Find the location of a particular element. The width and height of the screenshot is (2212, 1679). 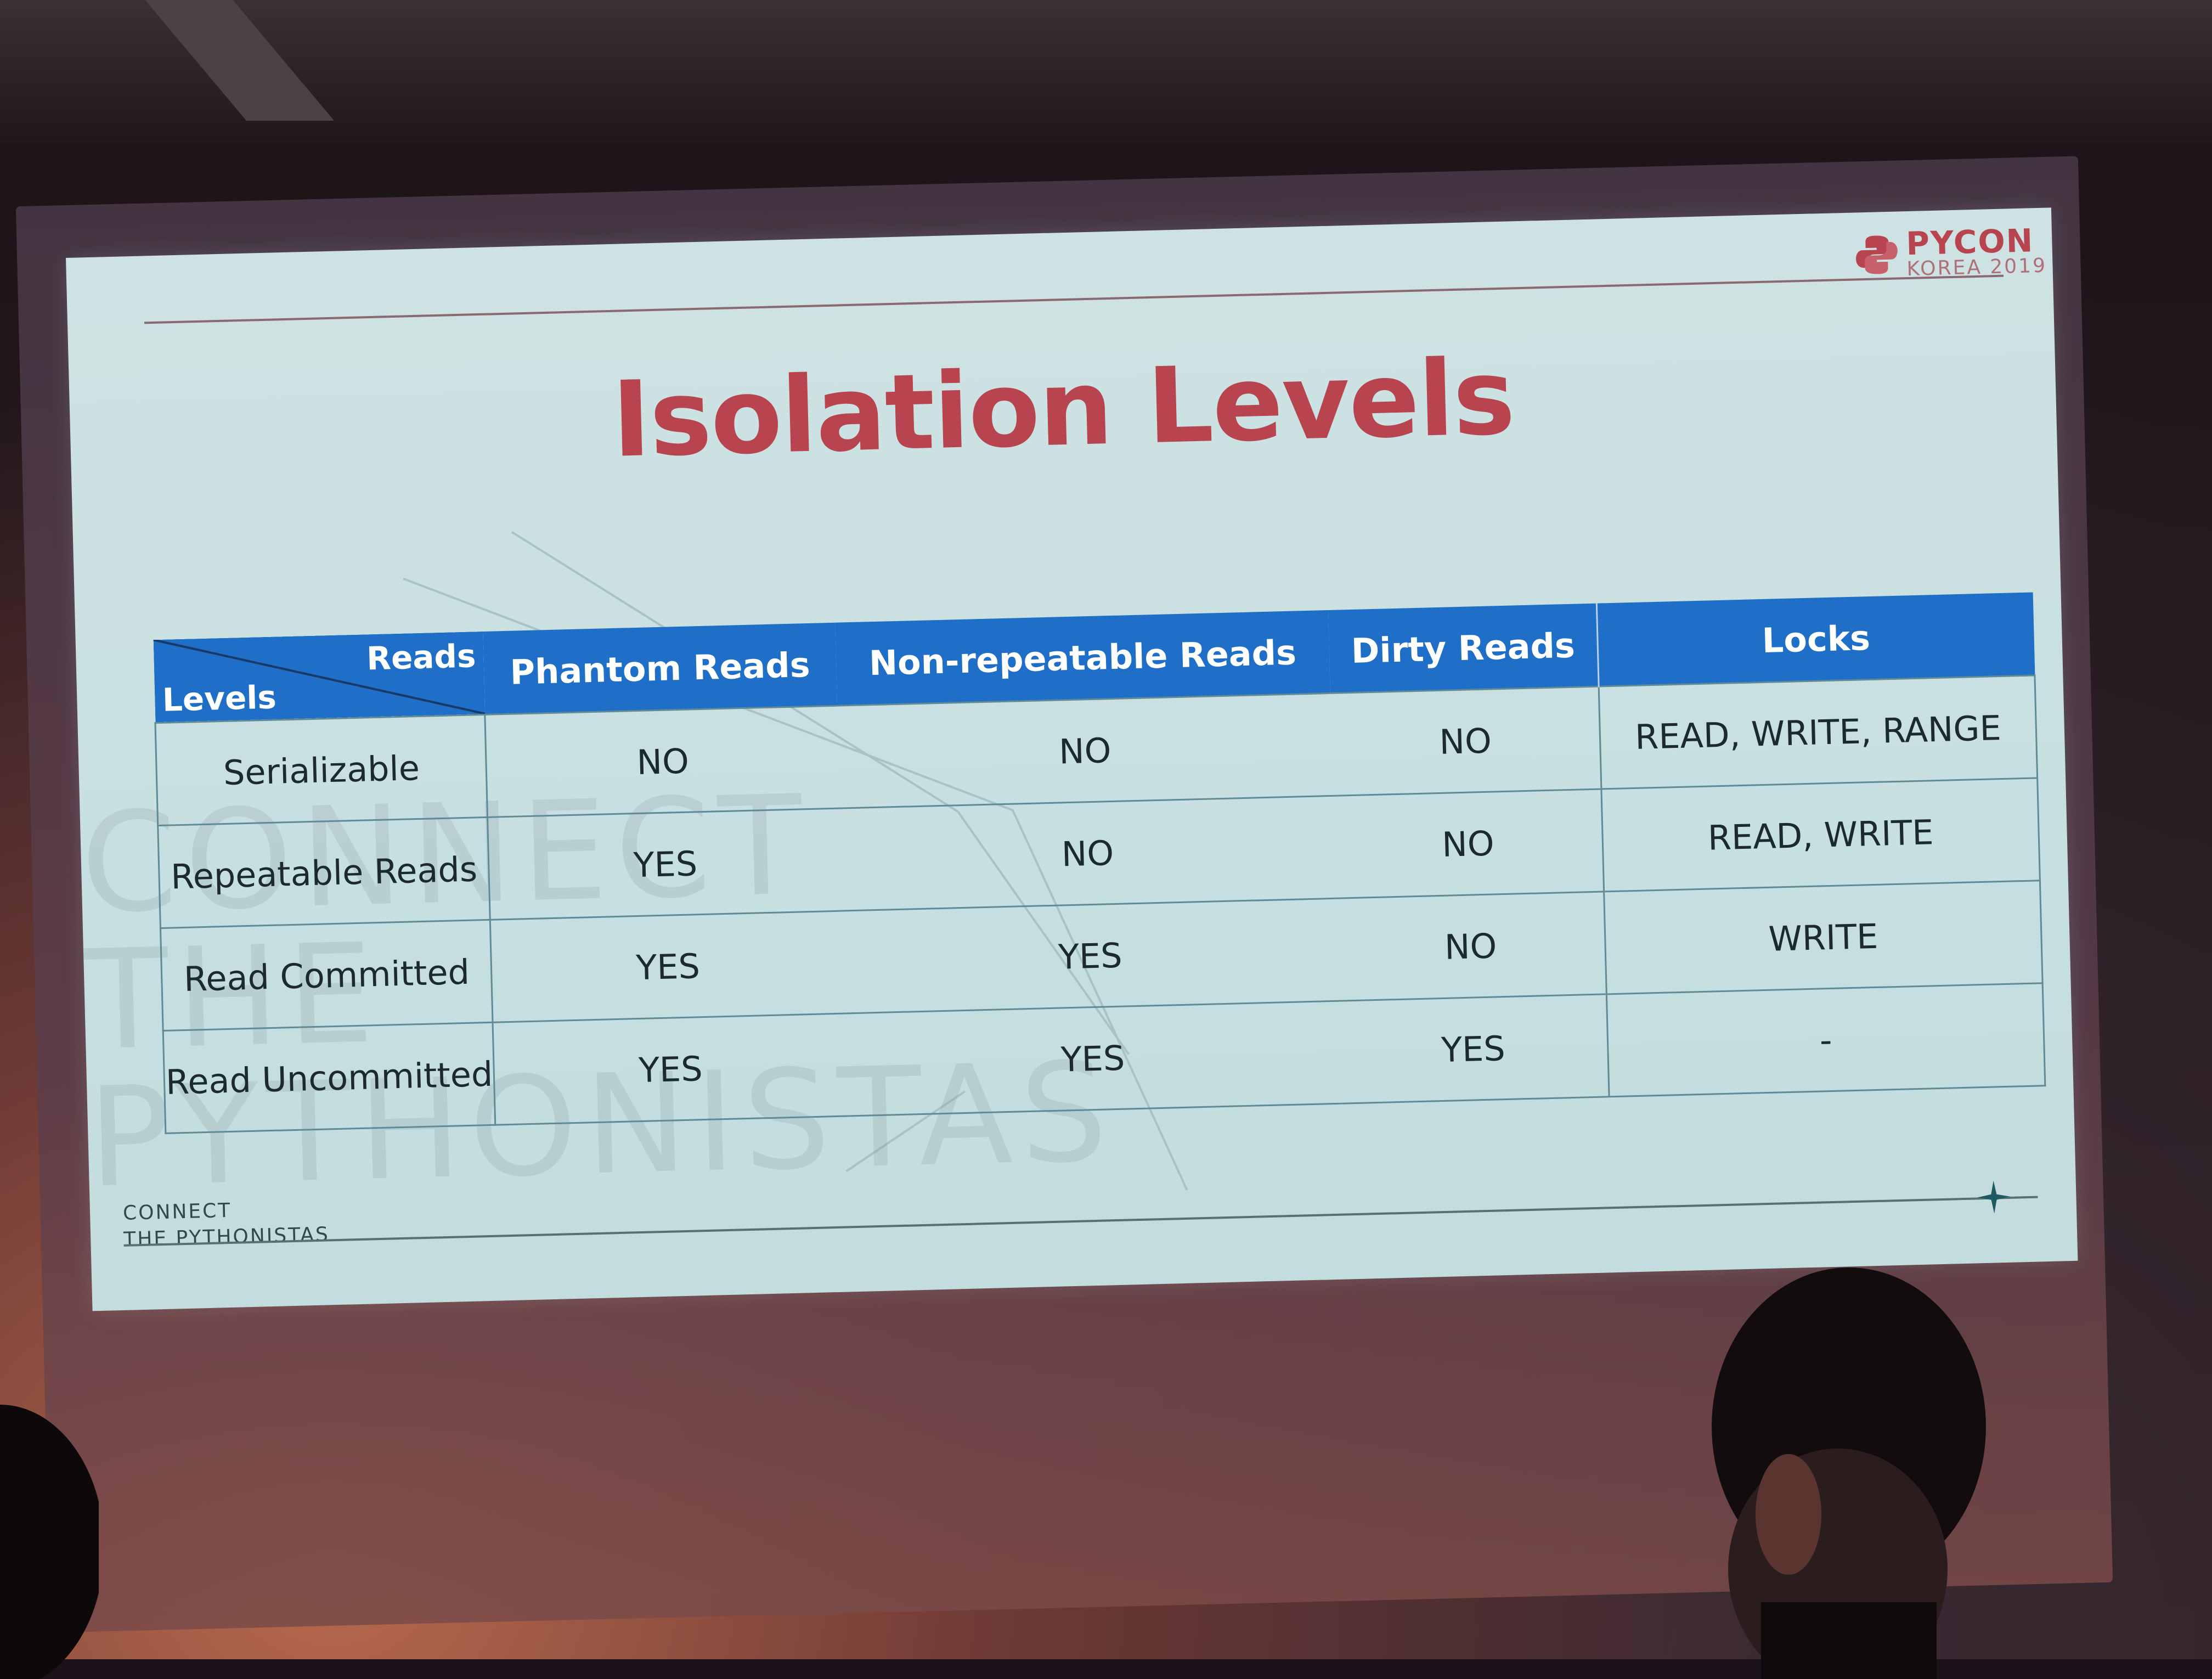

footer-line: THE PYTHONISTAS is located at coordinates (226, 1237).